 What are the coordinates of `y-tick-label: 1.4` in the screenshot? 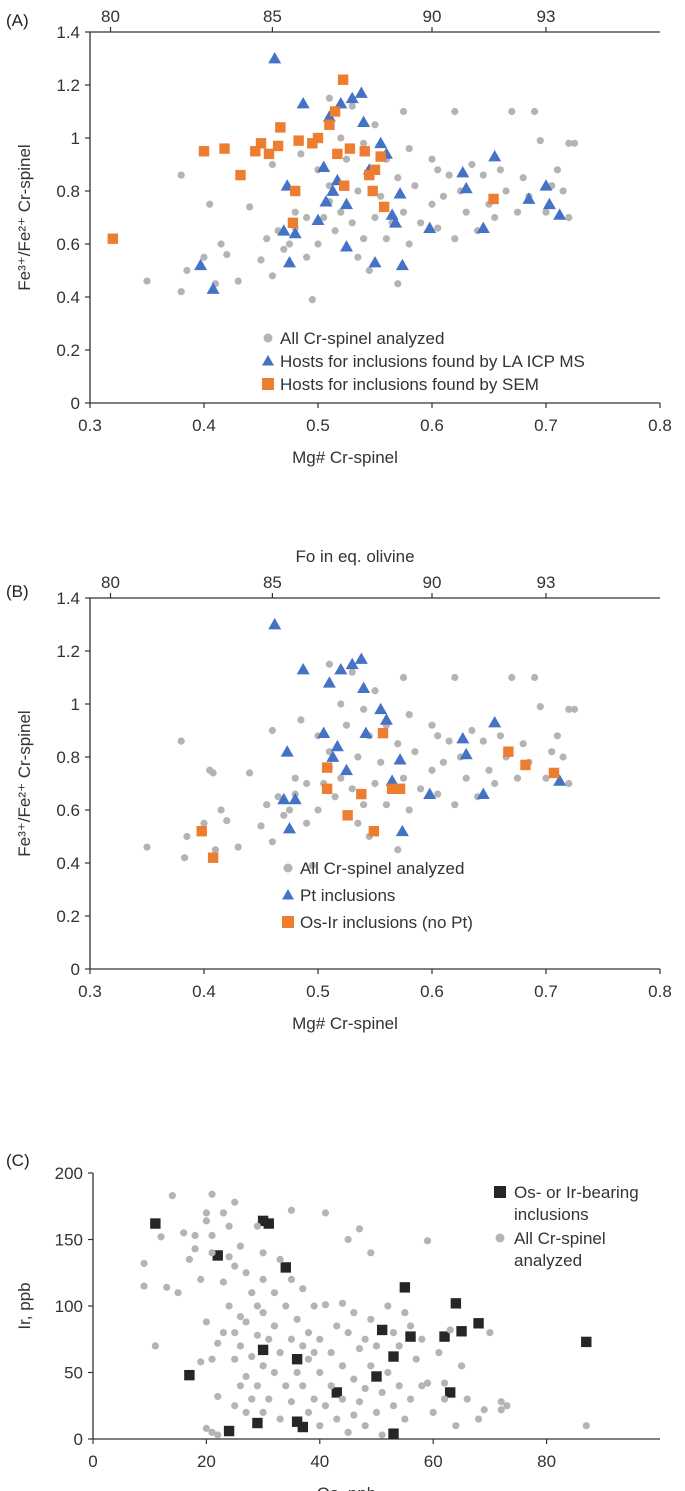 It's located at (68, 598).